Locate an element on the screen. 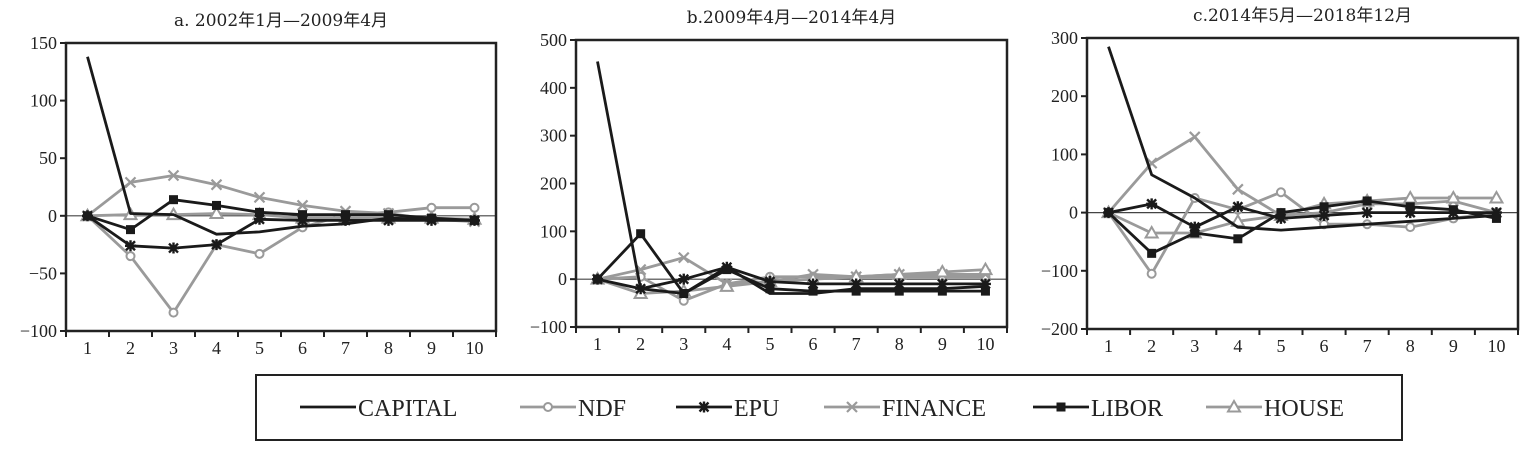 The width and height of the screenshot is (1538, 455). y-tick-label: 500 is located at coordinates (553, 40).